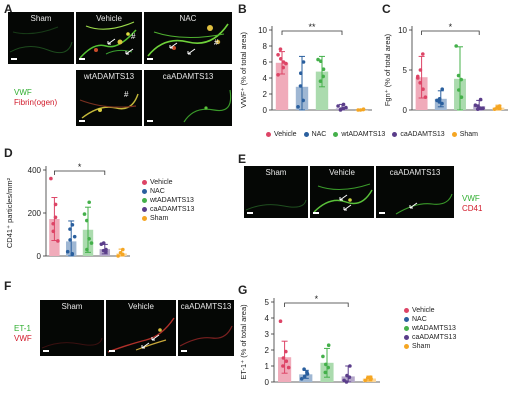 Image resolution: width=520 pixels, height=405 pixels. I want to click on micrograph-f-vehicle: Vehicle, so click(141, 328).